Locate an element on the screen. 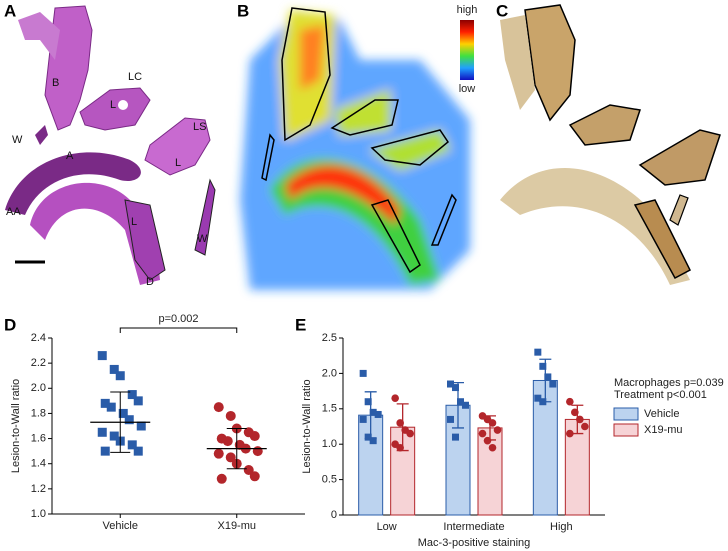 This screenshot has height=551, width=728. panel-label: A is located at coordinates (10, 10).